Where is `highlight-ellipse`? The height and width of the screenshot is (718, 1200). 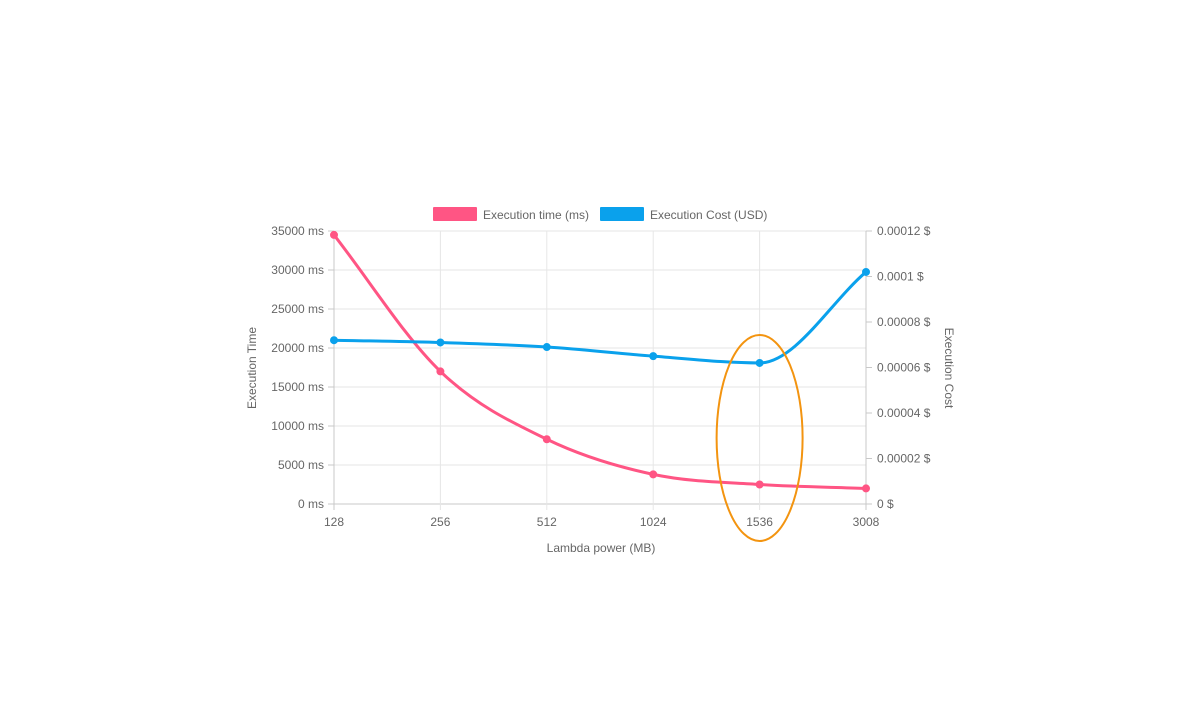 highlight-ellipse is located at coordinates (759, 438).